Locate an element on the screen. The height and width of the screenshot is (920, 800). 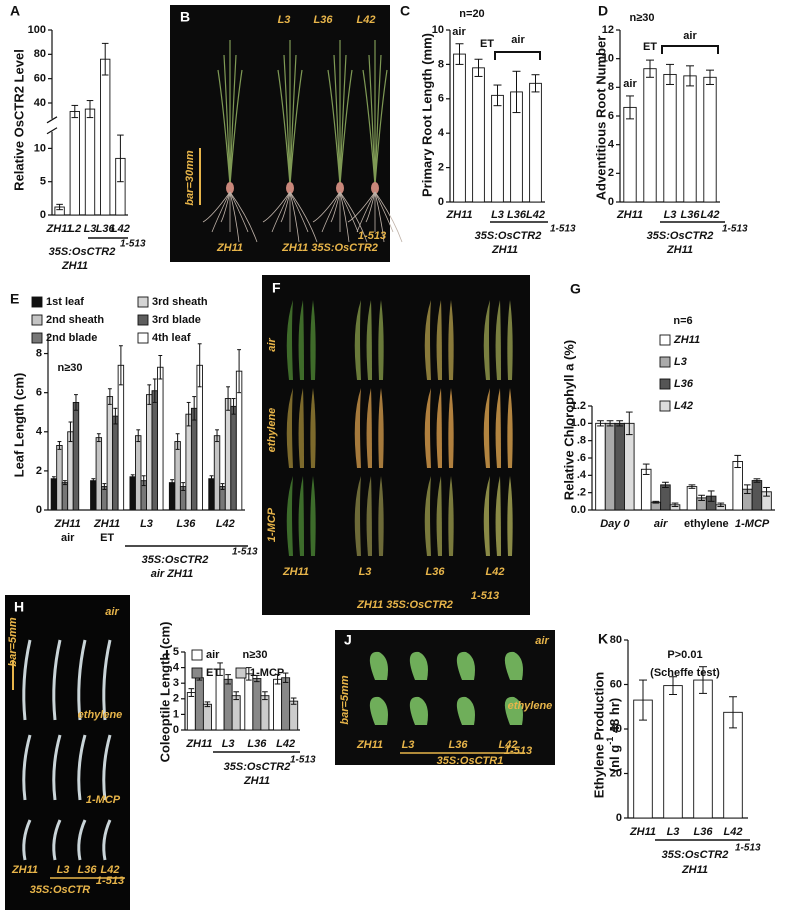
seed is located at coordinates (375, 188).